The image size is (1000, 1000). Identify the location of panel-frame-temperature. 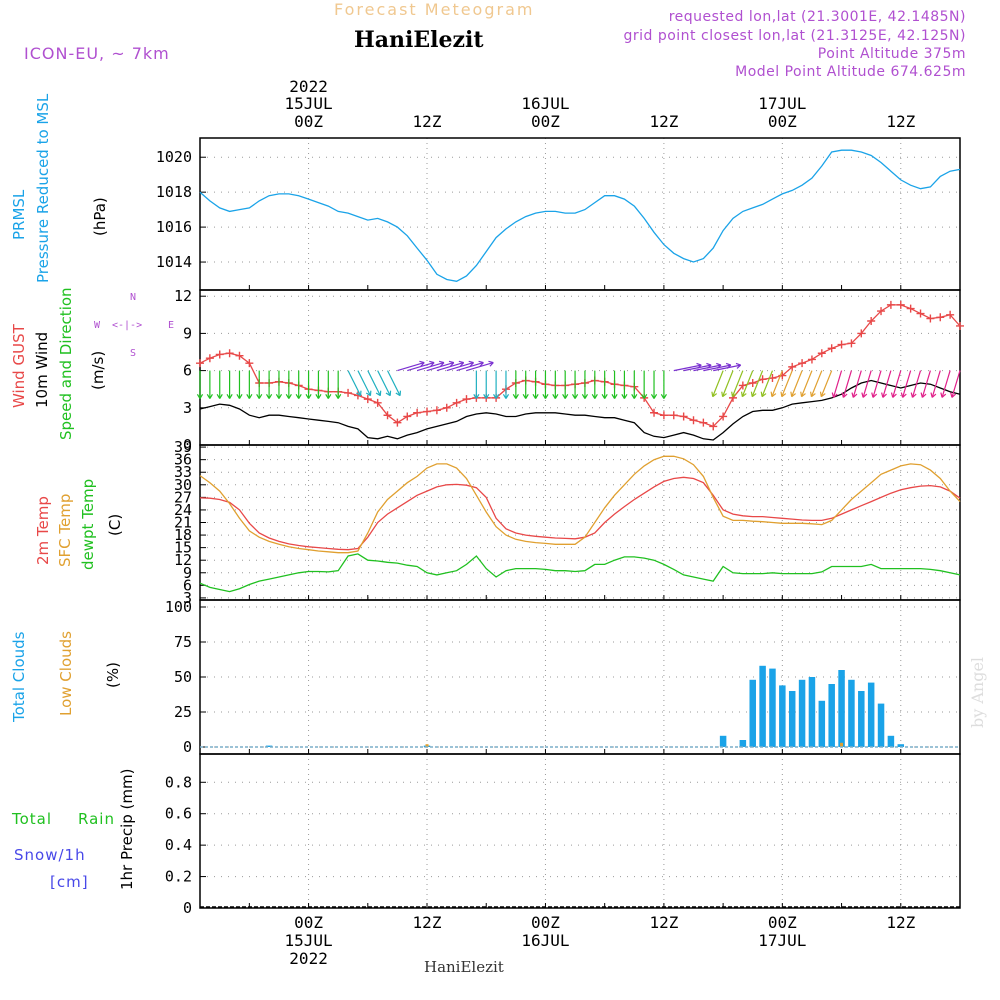
(580, 522).